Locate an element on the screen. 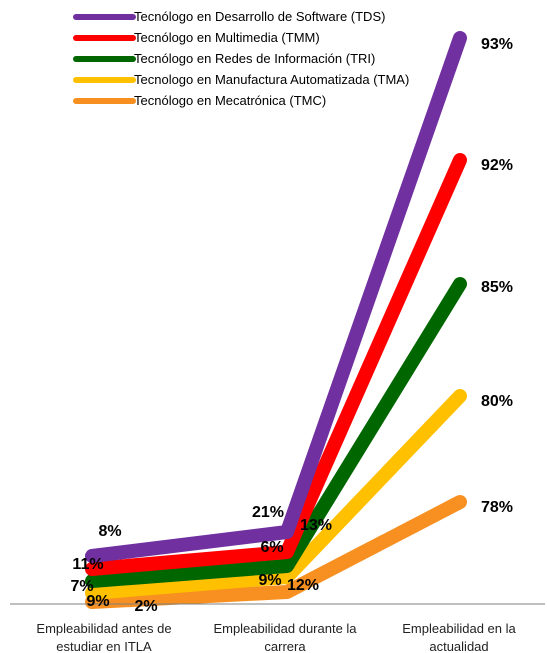 This screenshot has height=653, width=547. data-label-tecn-logo-en-redes-de-informaci-n-tri-2: 13% is located at coordinates (316, 525).